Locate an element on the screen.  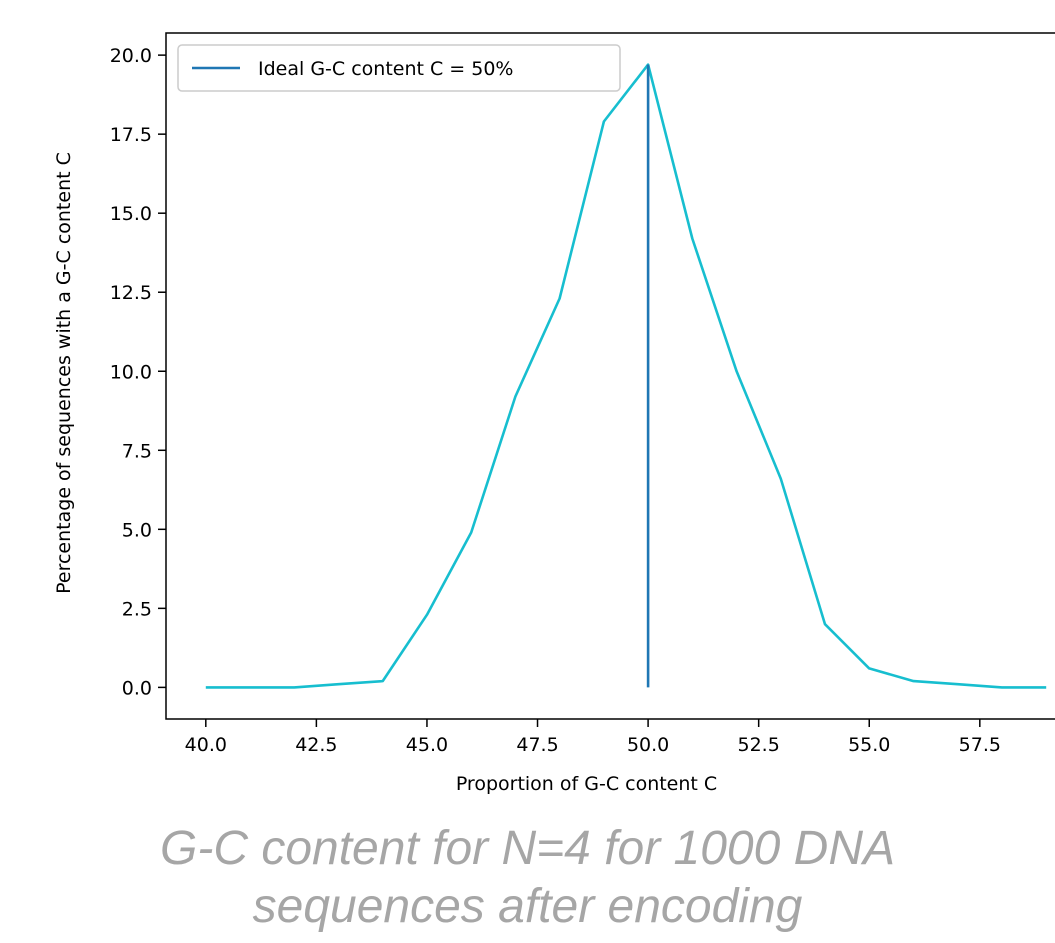
caption-line-1: G-C content for N=4 for 1000 DNA is located at coordinates (527, 848).